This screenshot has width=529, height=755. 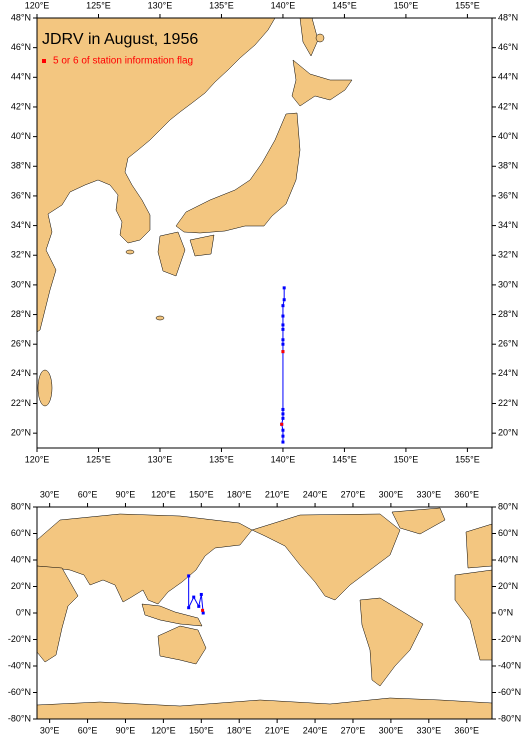 I want to click on y-tick-label: 0°N, so click(x=23, y=612).